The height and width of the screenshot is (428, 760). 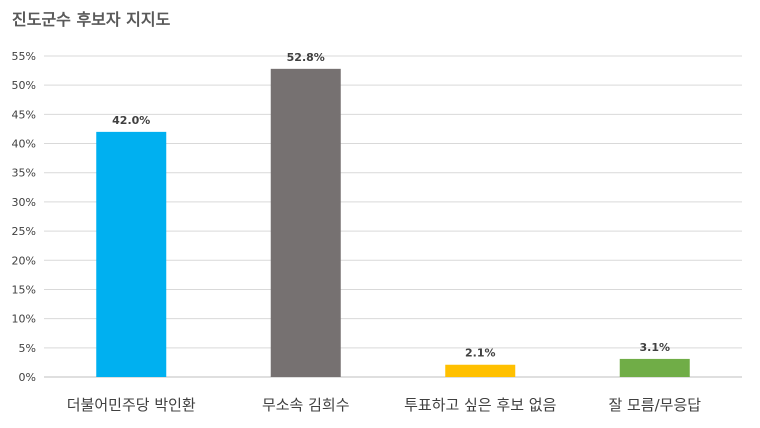 I want to click on y-tick-label: 25%, so click(x=24, y=231).